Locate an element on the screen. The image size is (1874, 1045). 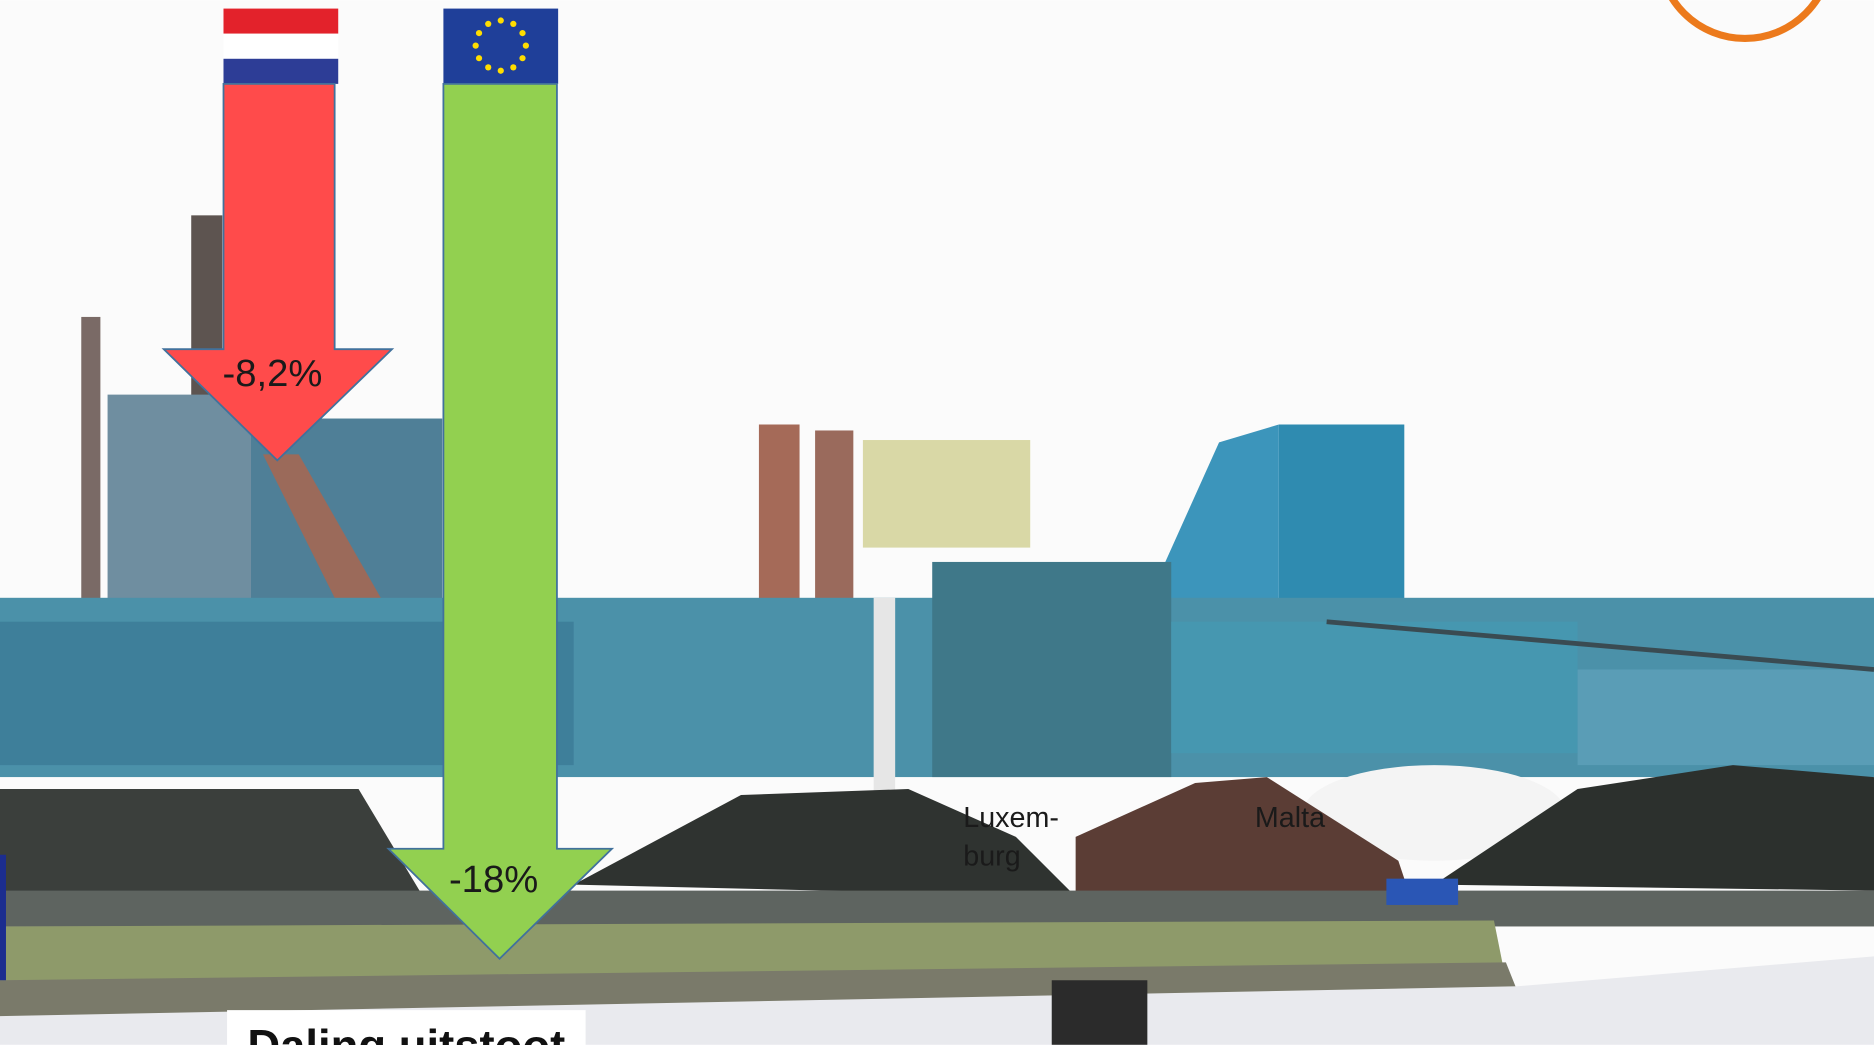
title-box is located at coordinates (406, 1027).